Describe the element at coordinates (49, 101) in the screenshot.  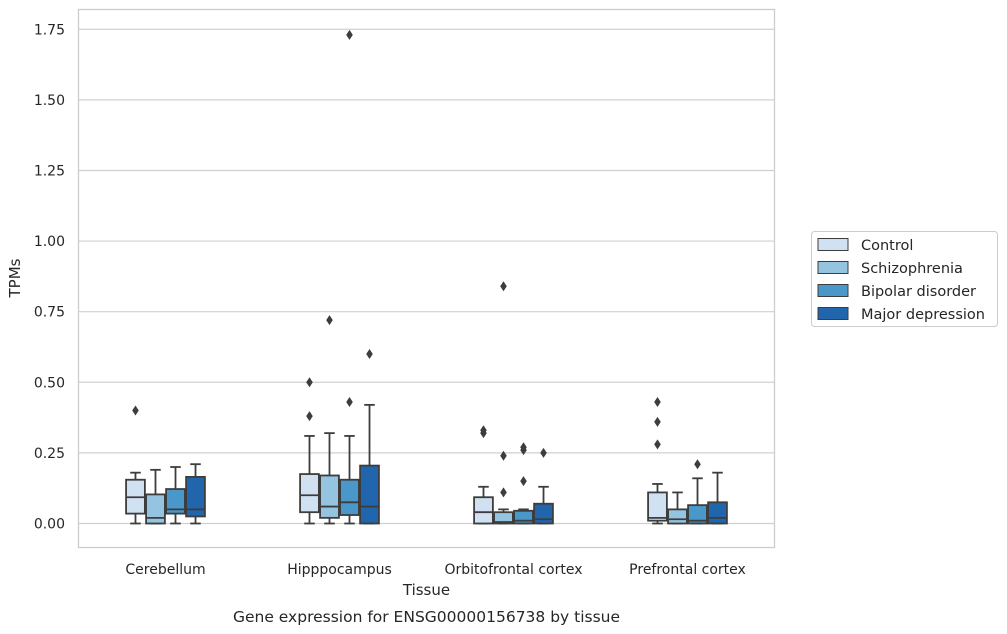
I see `y-tick-label: 1.50` at that location.